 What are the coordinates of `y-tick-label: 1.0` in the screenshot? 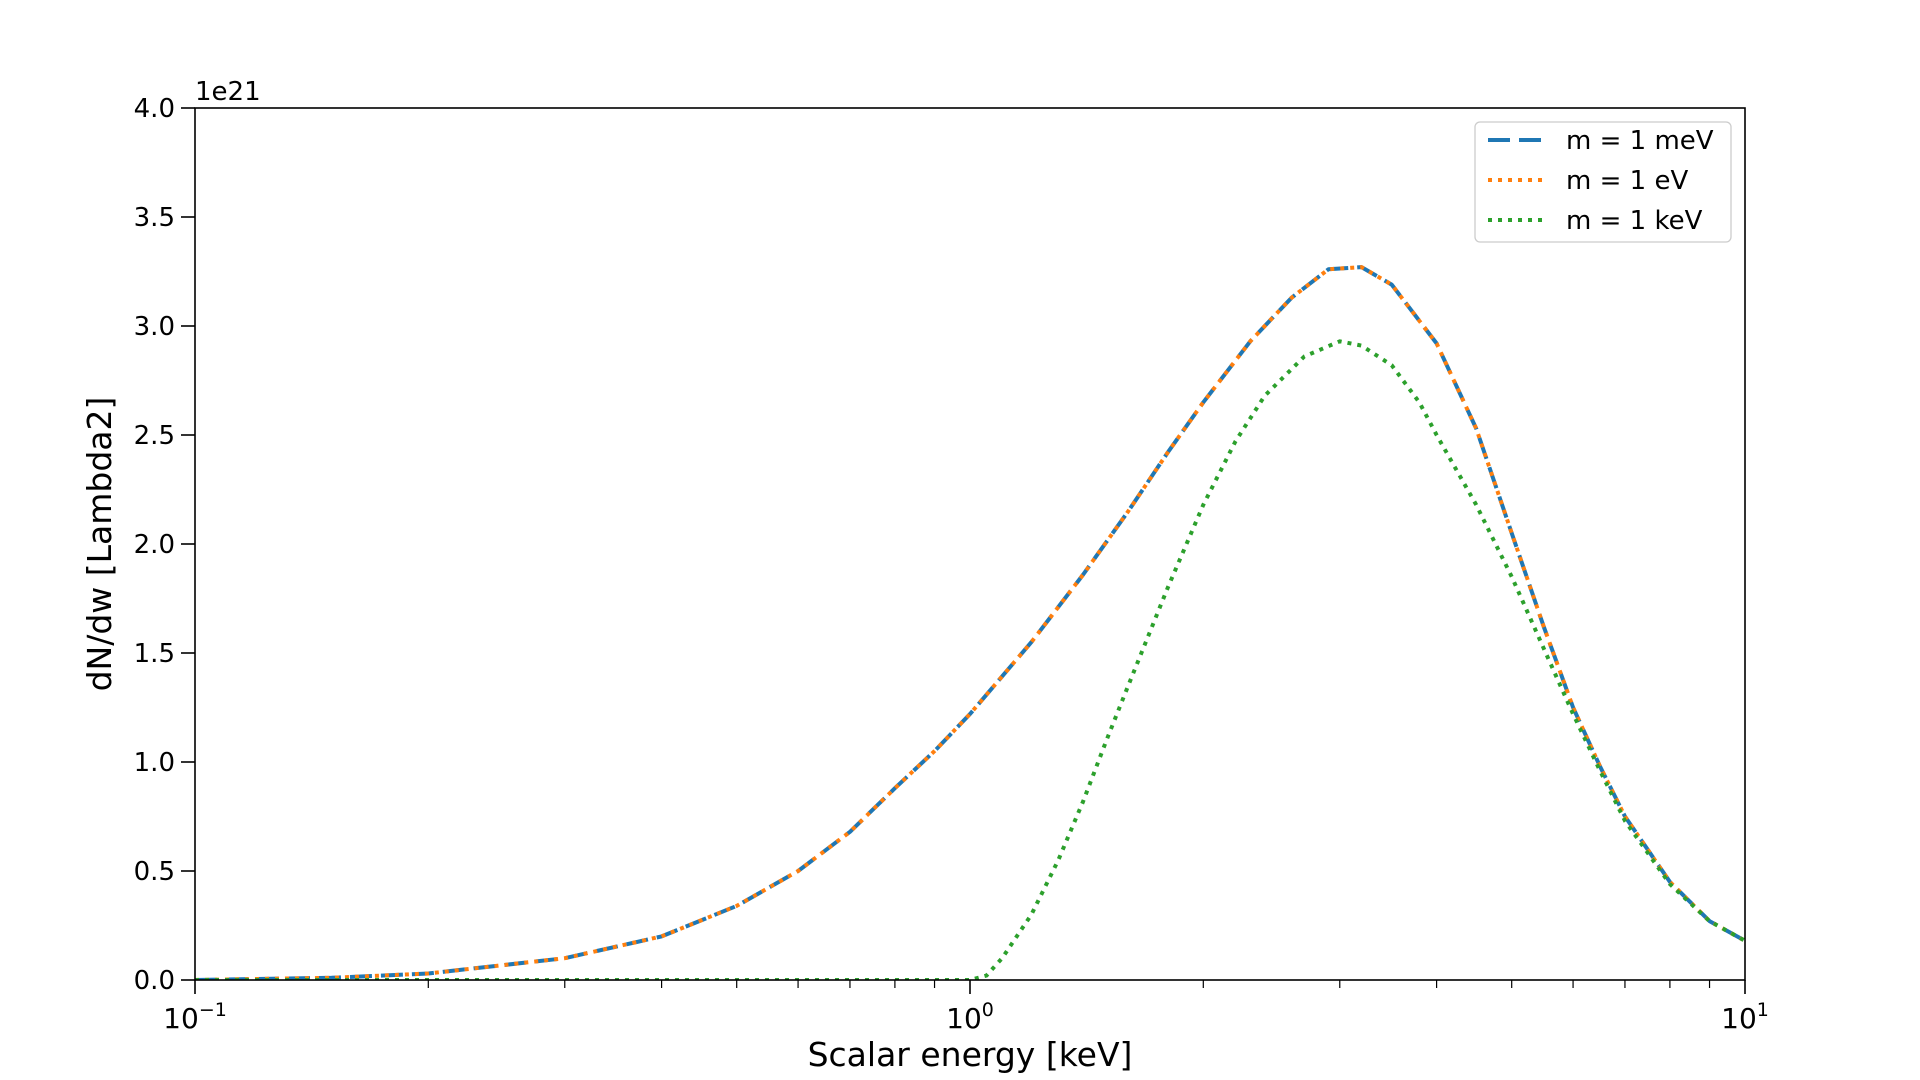 It's located at (154, 763).